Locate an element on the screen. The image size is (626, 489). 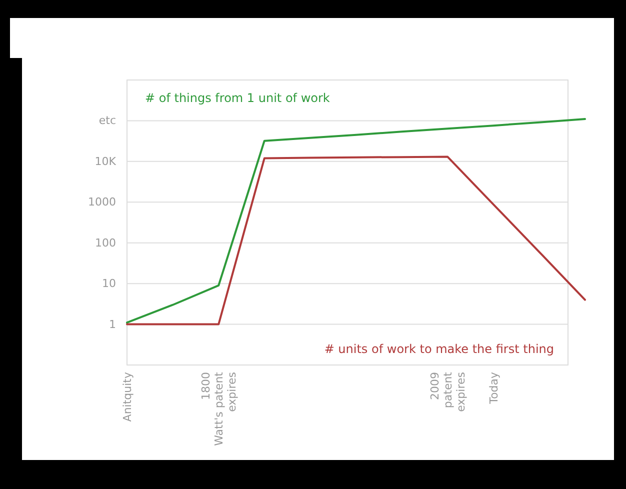
y-tick-label: 1000 is located at coordinates (102, 202).